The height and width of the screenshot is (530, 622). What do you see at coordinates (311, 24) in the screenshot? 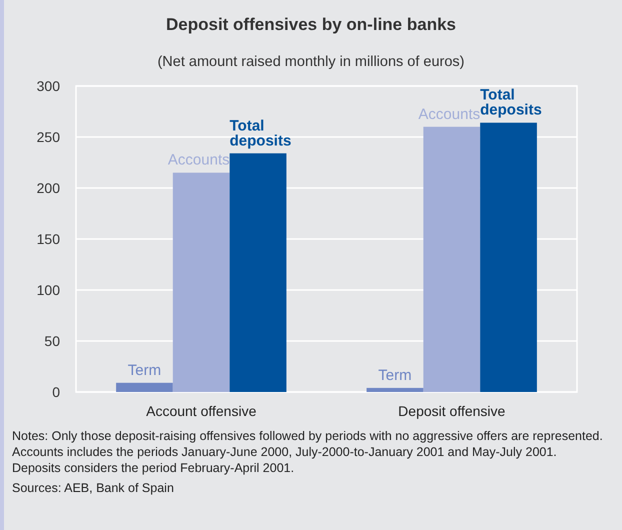
I see `chart-title: Deposit offensives by on-line banks` at bounding box center [311, 24].